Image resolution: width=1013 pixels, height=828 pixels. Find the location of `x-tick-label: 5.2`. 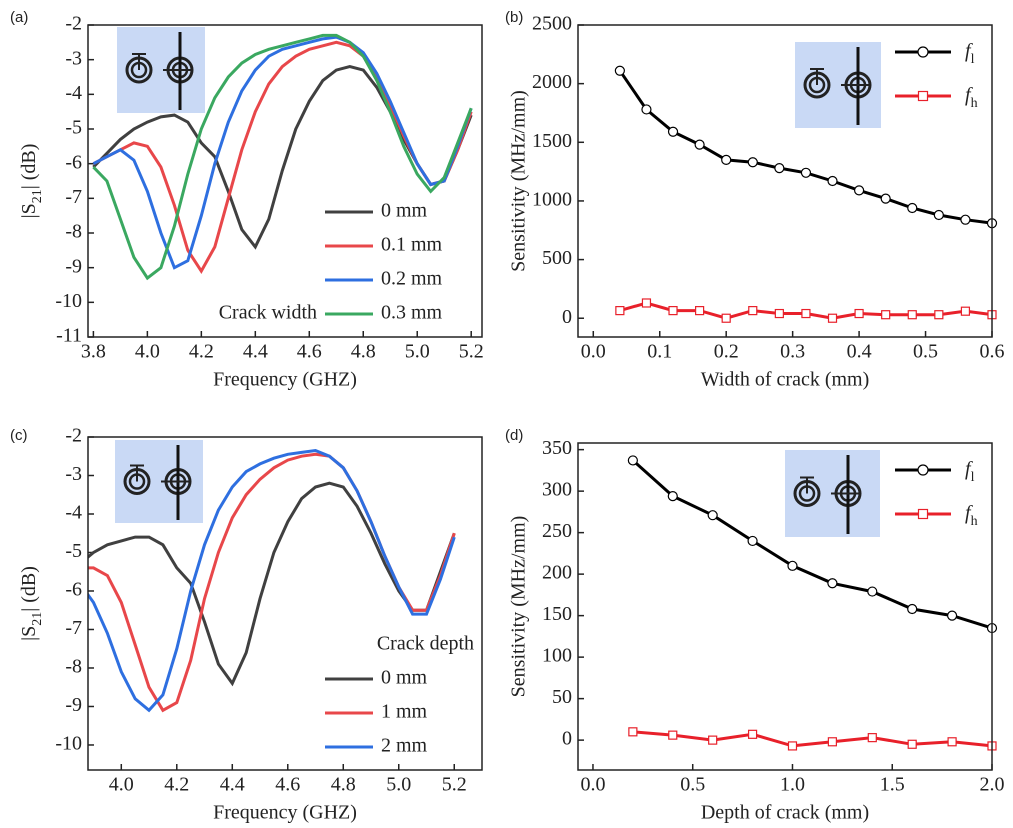

x-tick-label: 5.2 is located at coordinates (471, 352).